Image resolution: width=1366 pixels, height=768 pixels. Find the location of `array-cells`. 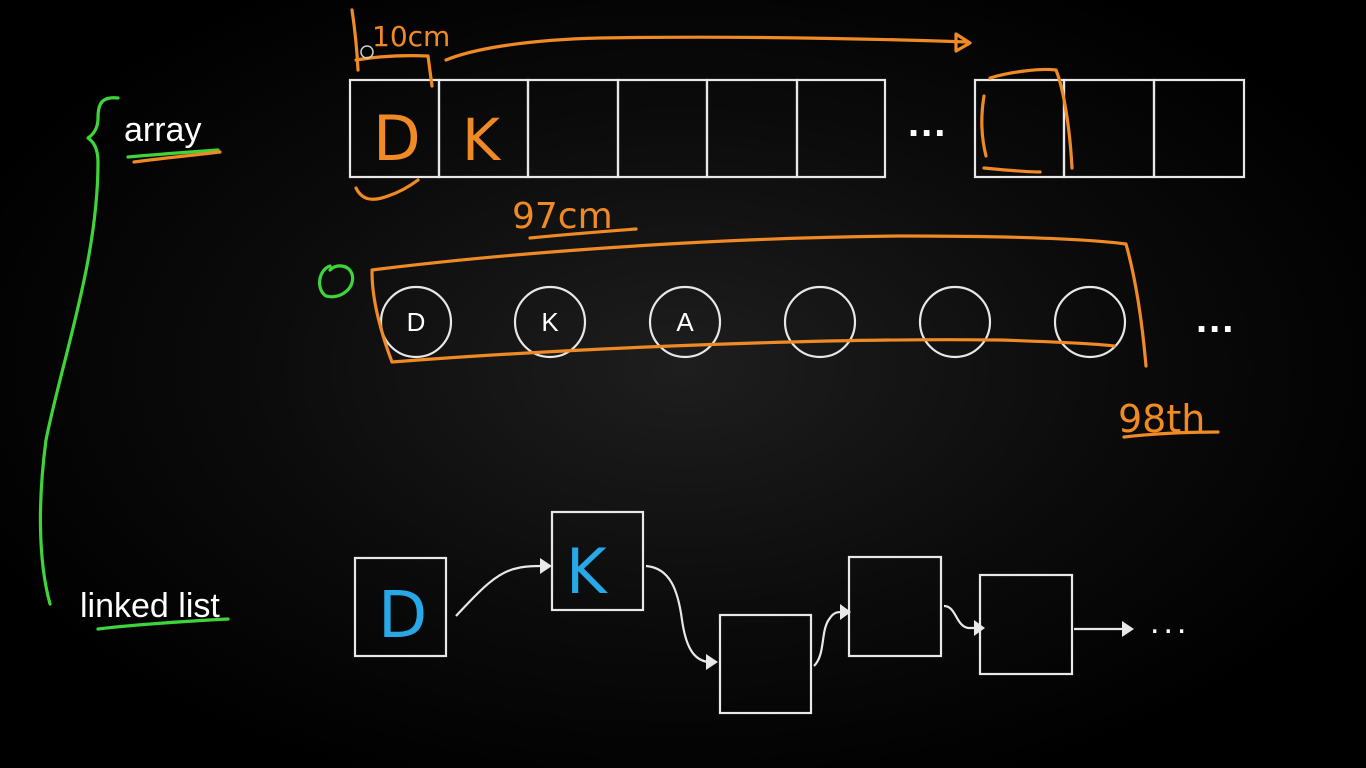

array-cells is located at coordinates (797, 128).